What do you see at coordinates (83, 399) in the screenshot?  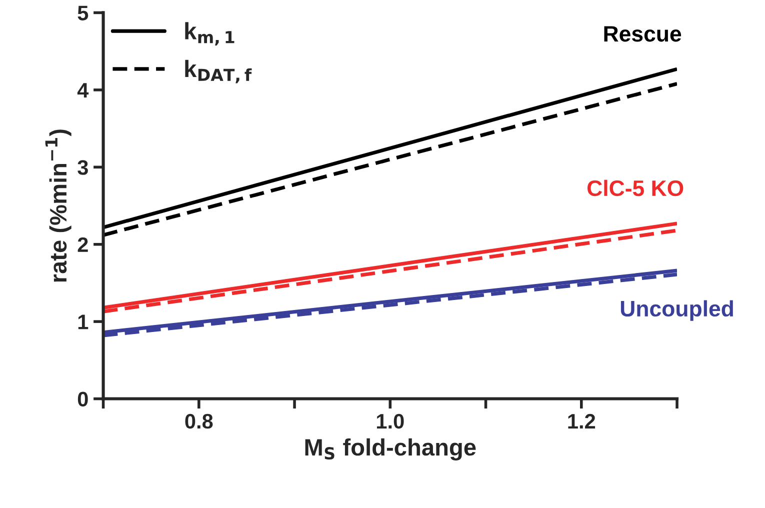 I see `y-tick-label: 0` at bounding box center [83, 399].